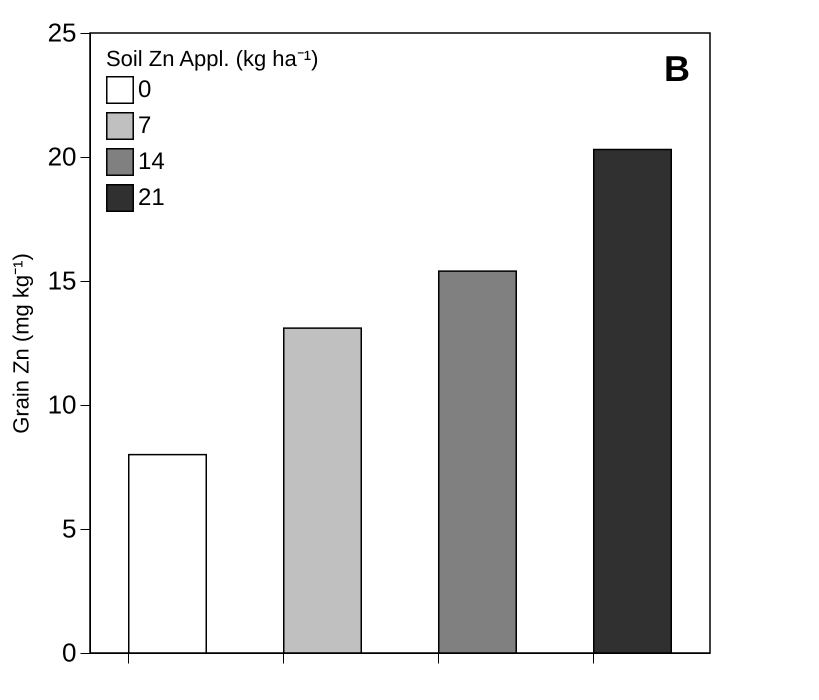  Describe the element at coordinates (145, 89) in the screenshot. I see `legend-label: 0` at that location.